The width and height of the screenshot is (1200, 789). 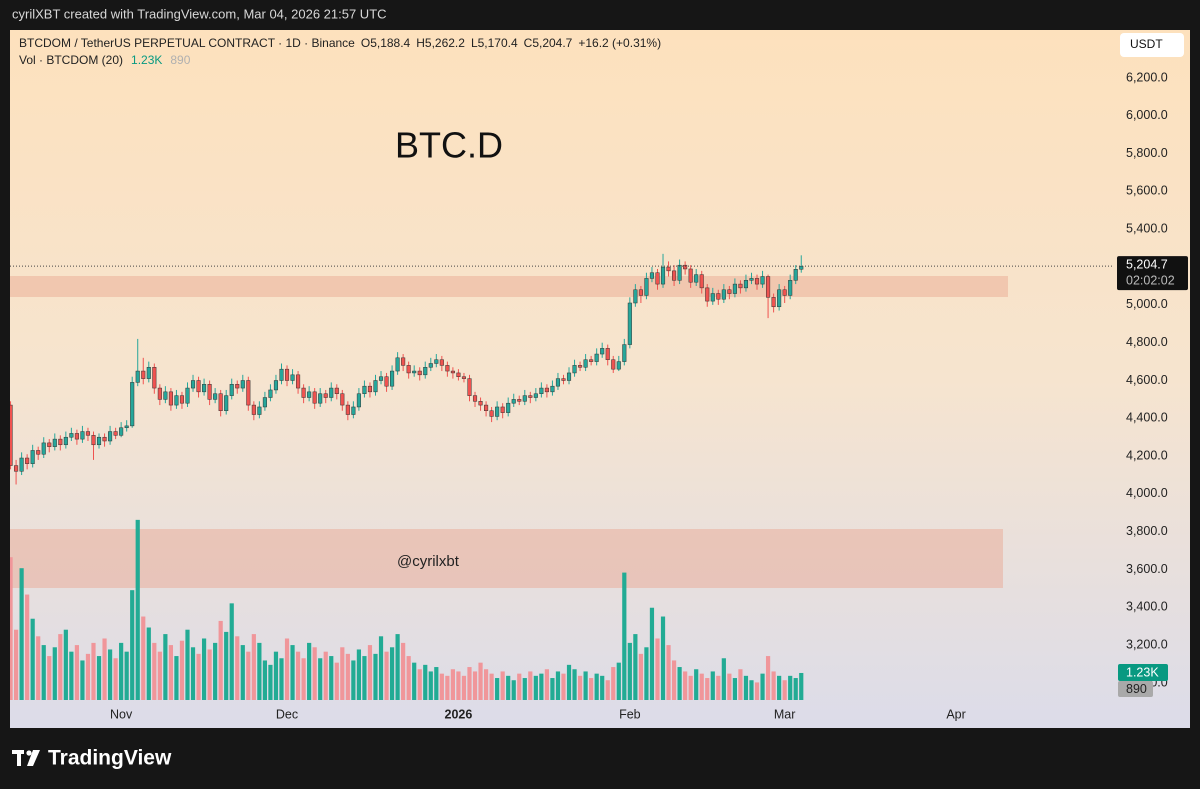 What do you see at coordinates (494, 43) in the screenshot?
I see `legend-ohlc: L5,170.4` at bounding box center [494, 43].